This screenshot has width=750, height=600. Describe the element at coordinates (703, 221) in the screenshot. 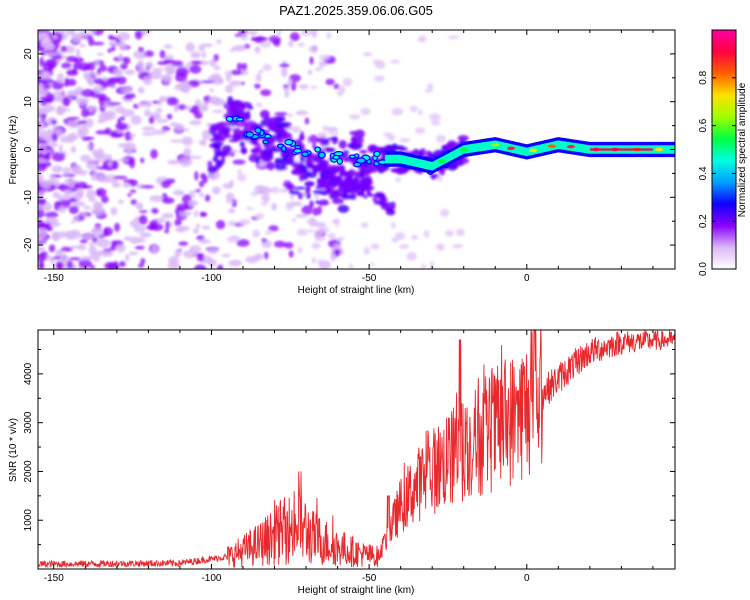

I see `colorbar-tick-label: 0.2` at that location.